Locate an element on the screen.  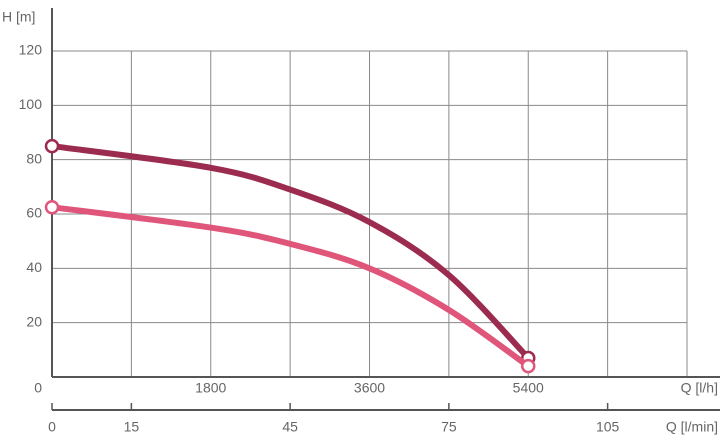
y-tick-label: 100 is located at coordinates (31, 104).